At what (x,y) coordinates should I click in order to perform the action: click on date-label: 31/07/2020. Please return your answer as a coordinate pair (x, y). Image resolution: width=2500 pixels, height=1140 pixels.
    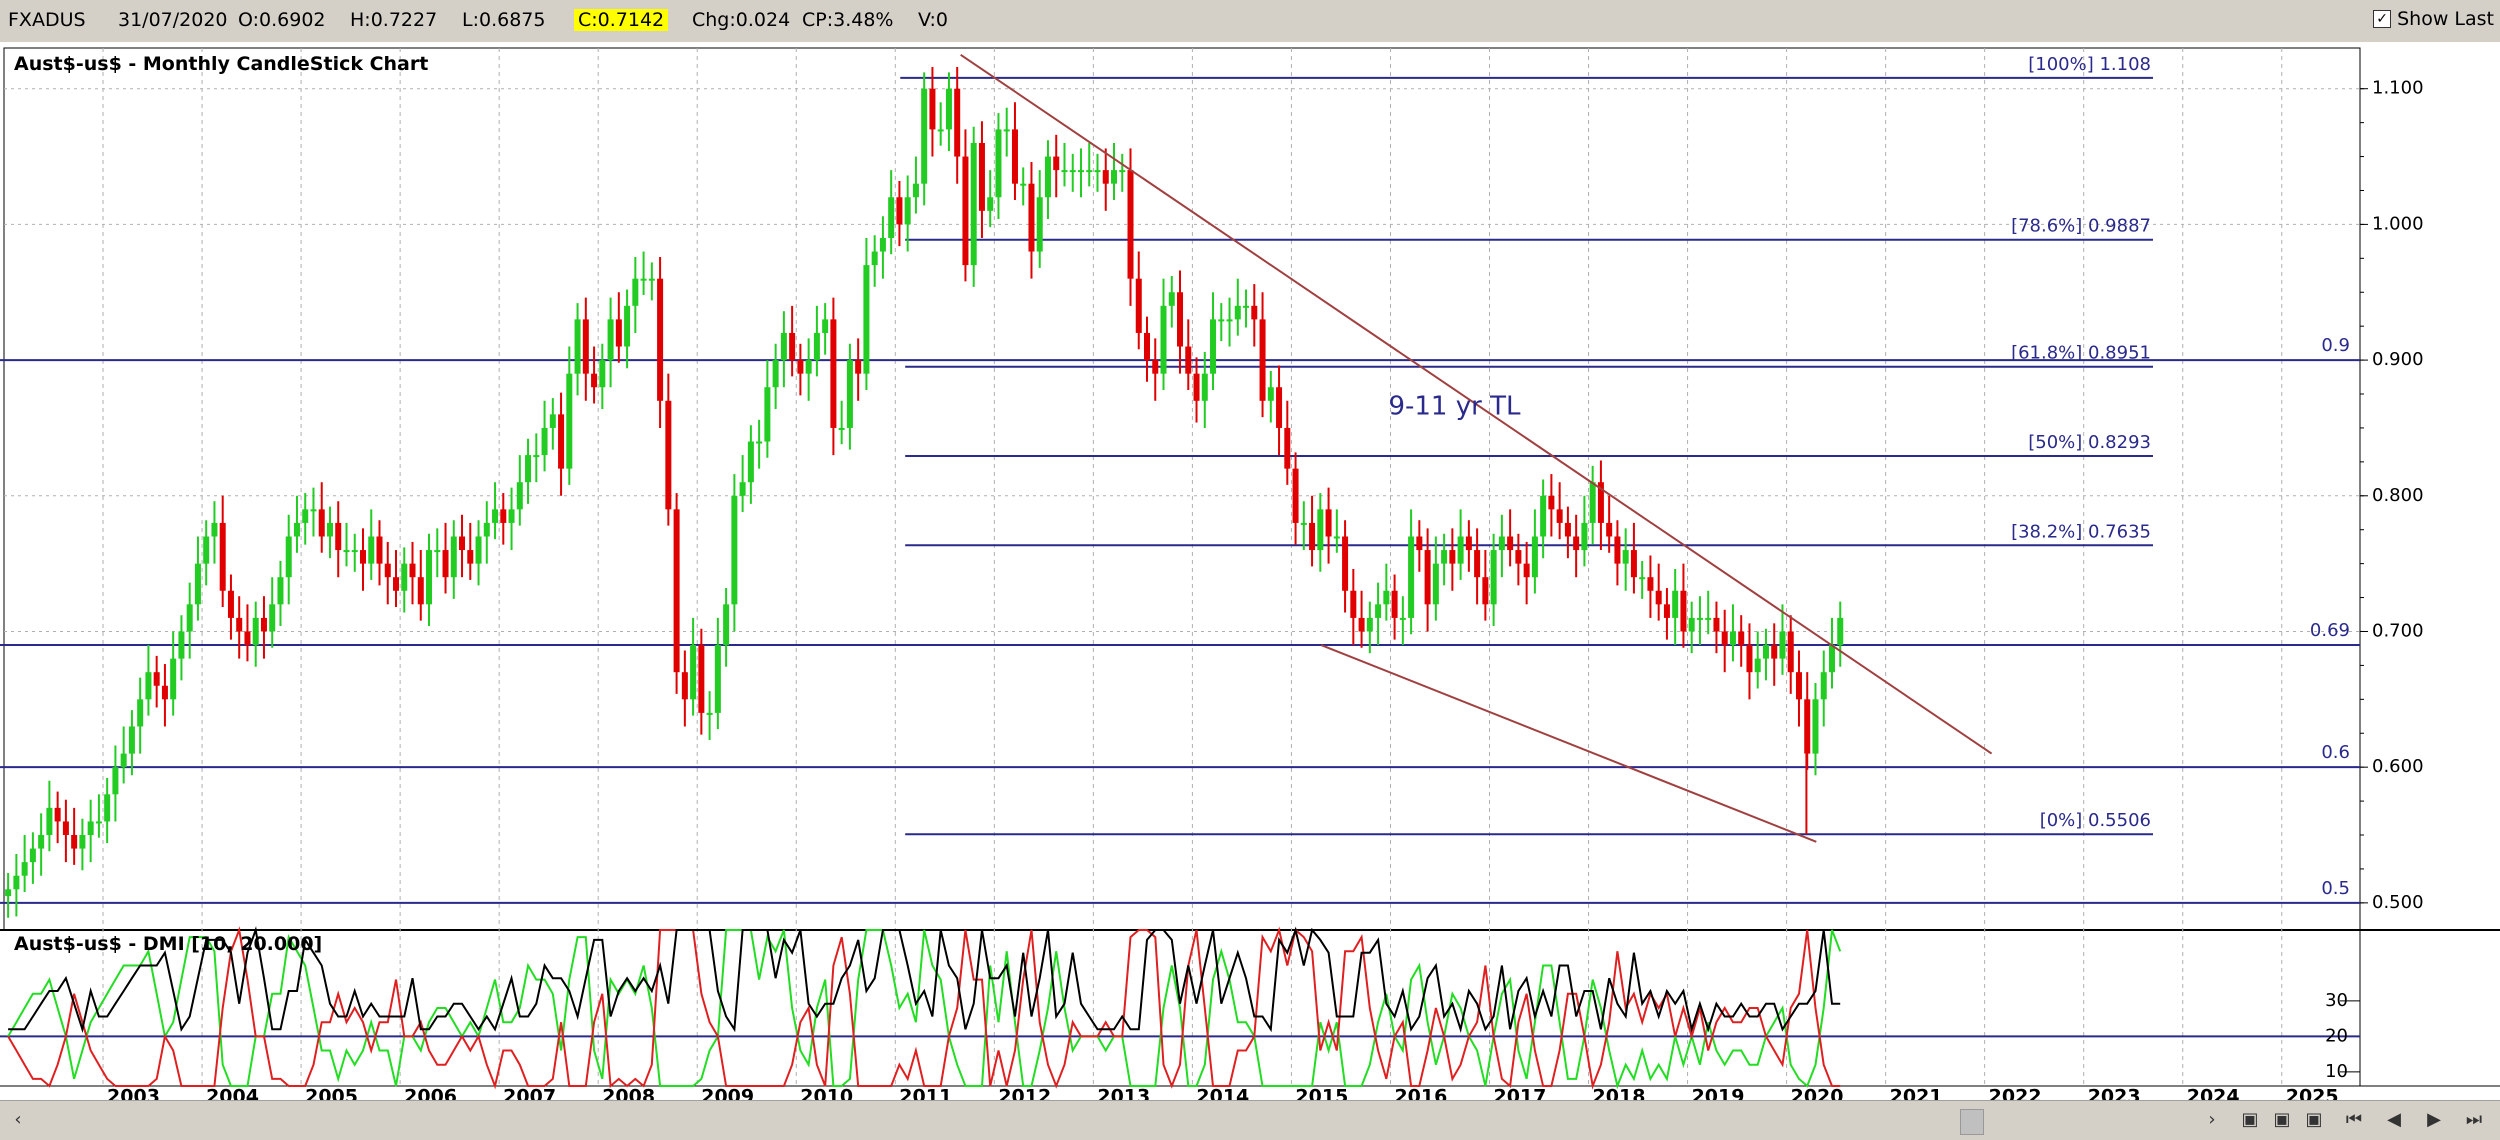
    Looking at the image, I should click on (173, 20).